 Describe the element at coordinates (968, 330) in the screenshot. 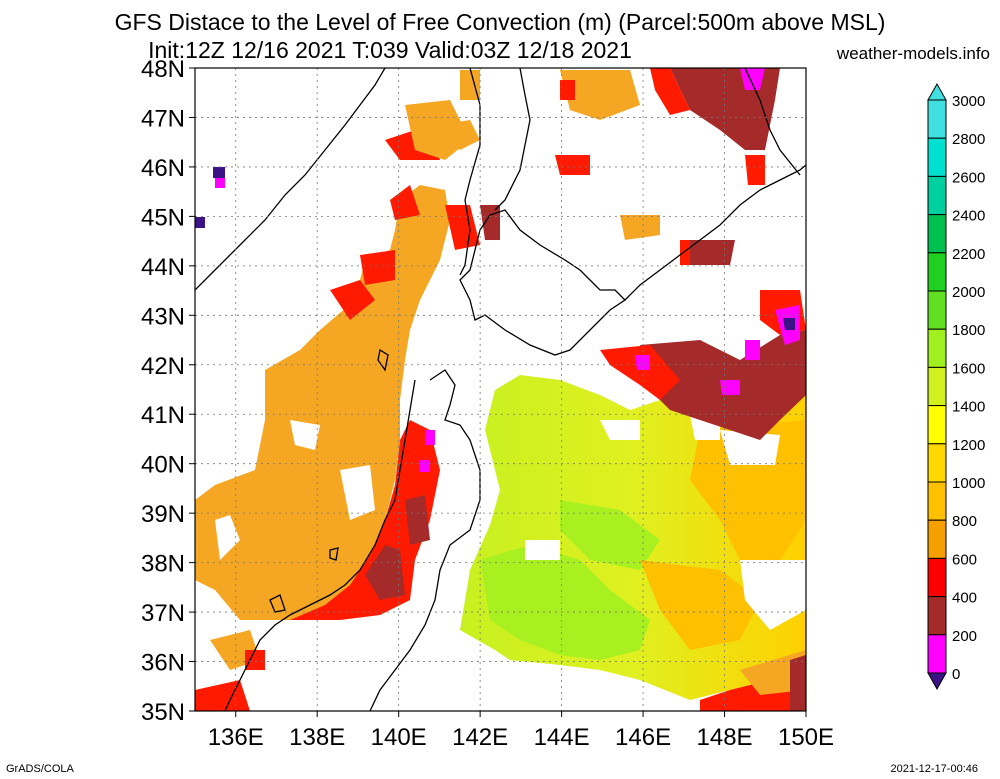

I see `colorbar-label: 1800` at that location.